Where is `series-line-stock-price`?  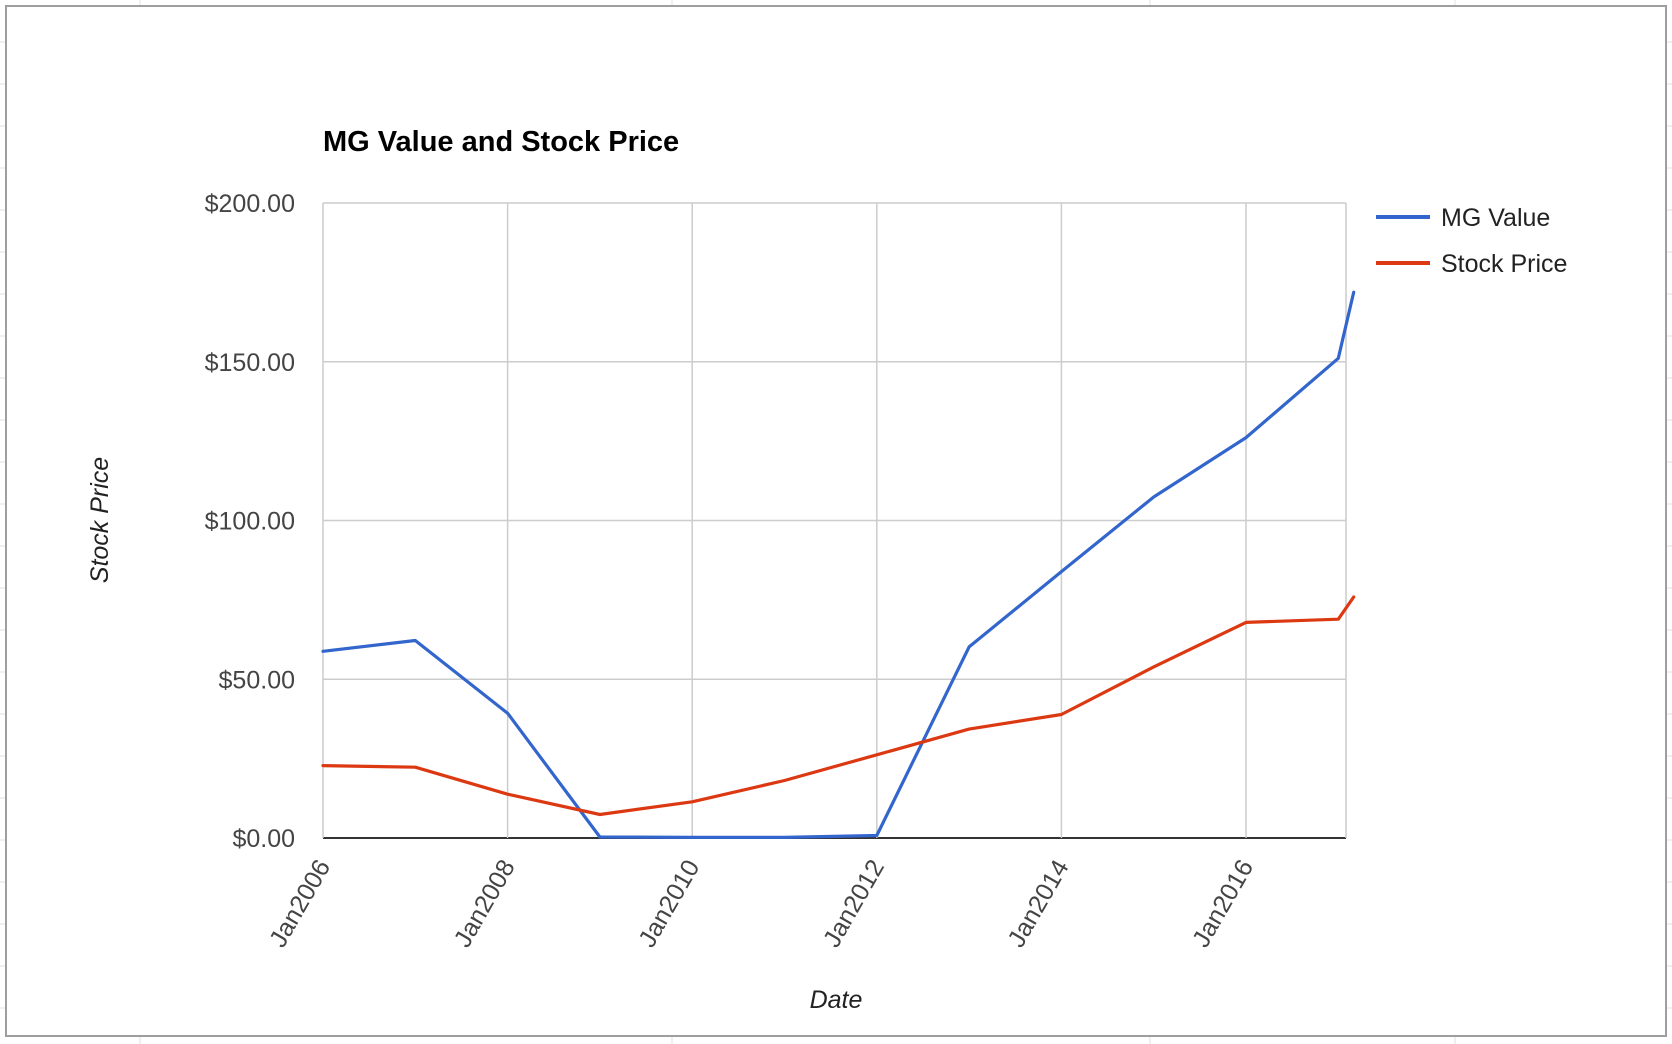
series-line-stock-price is located at coordinates (838, 706).